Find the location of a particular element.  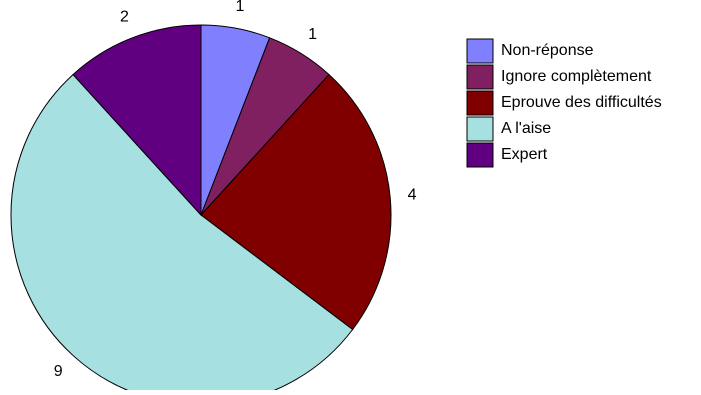

data-label-ignore-completement: 1 is located at coordinates (312, 34).